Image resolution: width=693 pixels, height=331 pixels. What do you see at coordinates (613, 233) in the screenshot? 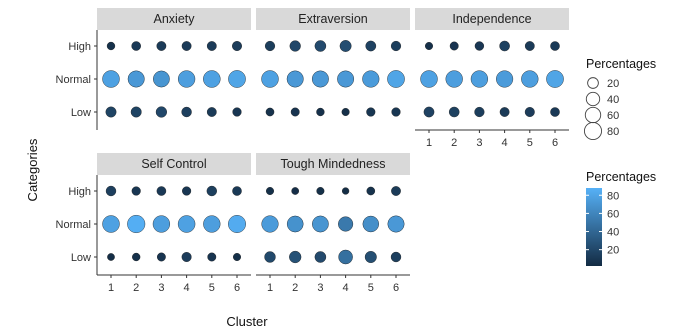
I see `color-legend-label: 40` at bounding box center [613, 233].